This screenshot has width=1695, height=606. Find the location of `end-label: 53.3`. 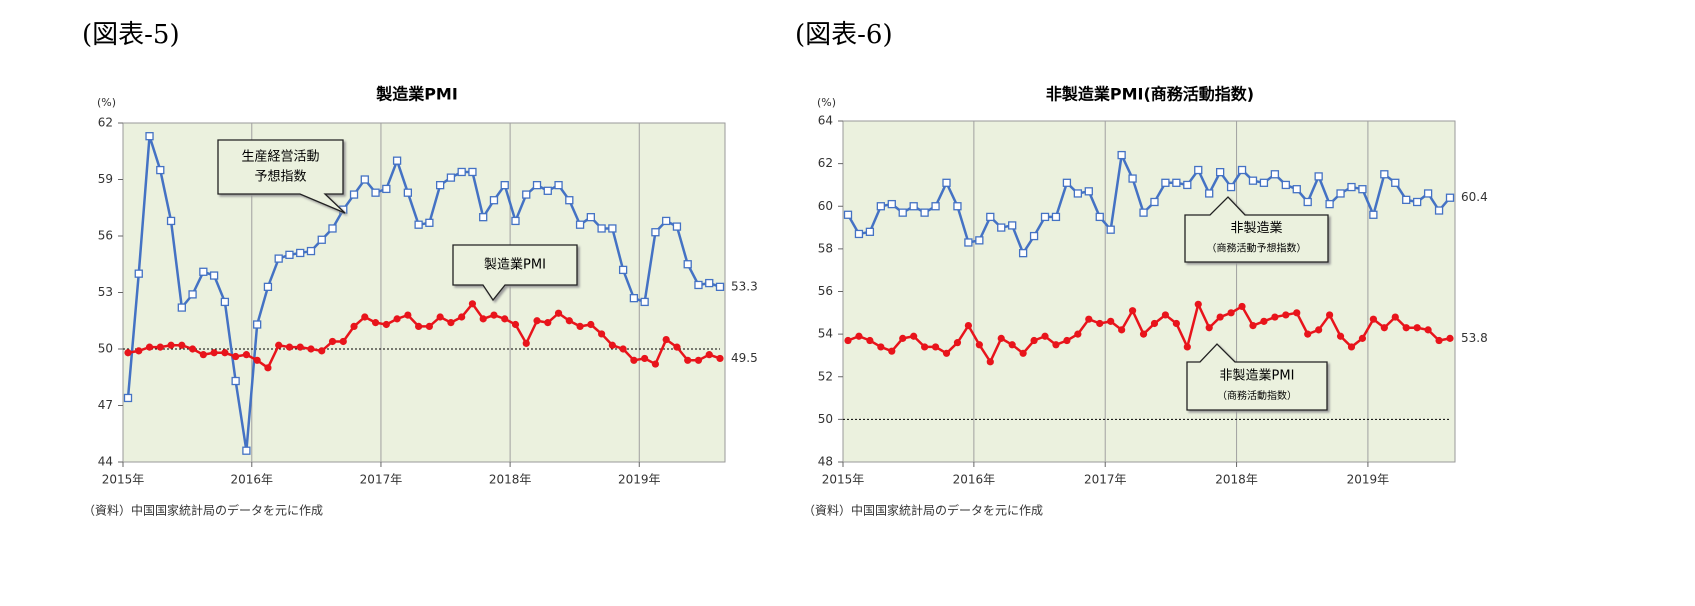

end-label: 53.3 is located at coordinates (744, 286).